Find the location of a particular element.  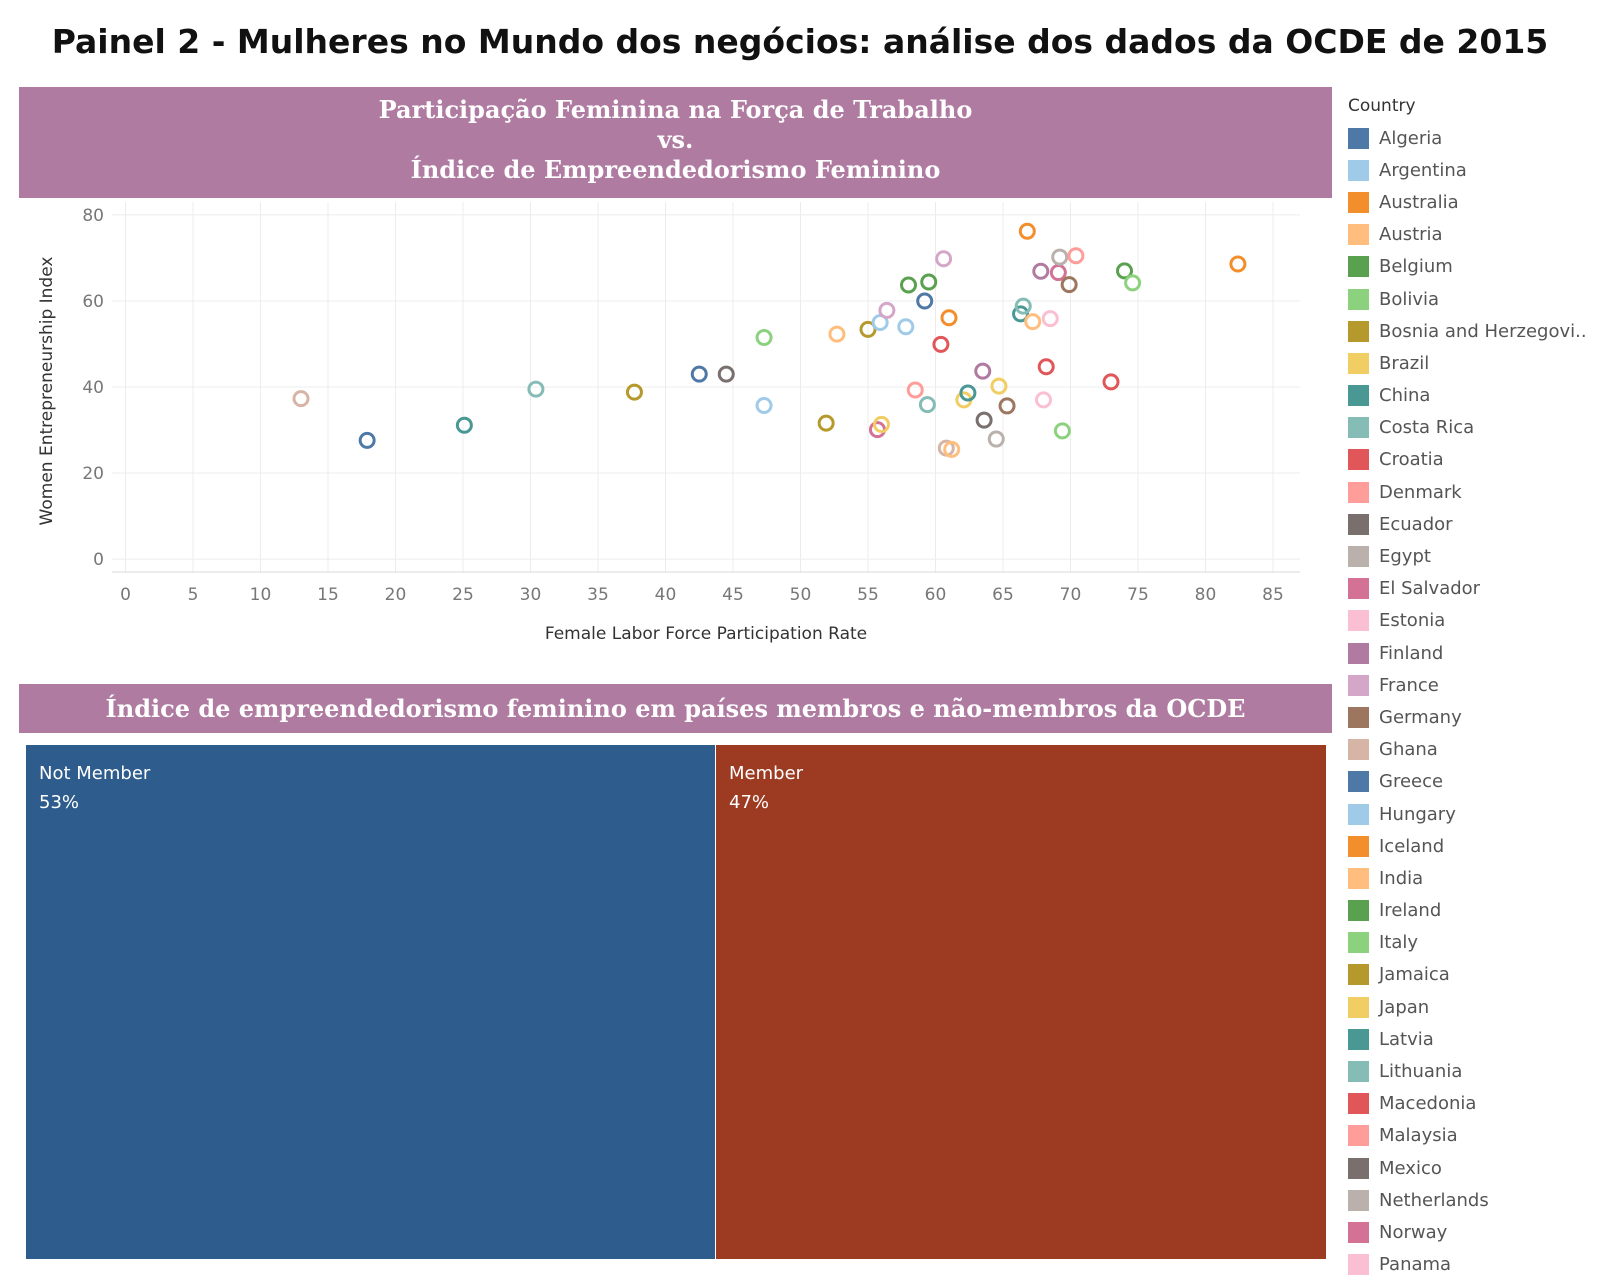

legend-item: Ireland is located at coordinates (1474, 911).